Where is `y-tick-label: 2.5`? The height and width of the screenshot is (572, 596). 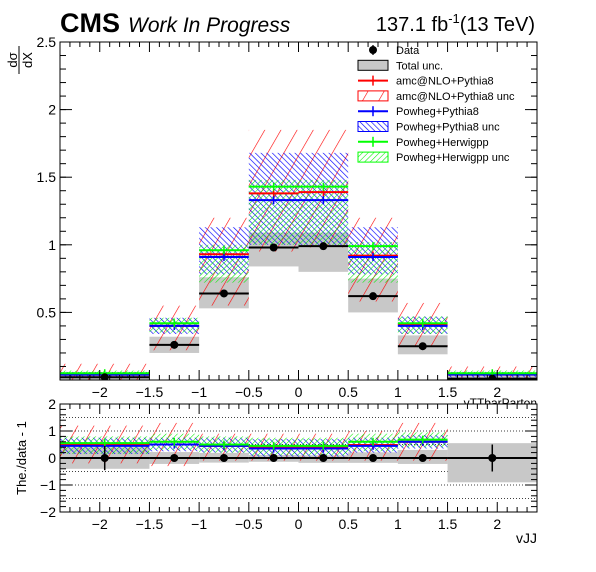
y-tick-label: 2.5 is located at coordinates (47, 42).